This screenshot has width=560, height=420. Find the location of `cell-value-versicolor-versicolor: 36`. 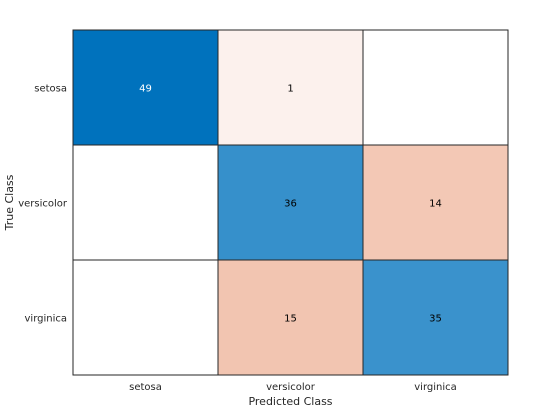

cell-value-versicolor-versicolor: 36 is located at coordinates (290, 204).